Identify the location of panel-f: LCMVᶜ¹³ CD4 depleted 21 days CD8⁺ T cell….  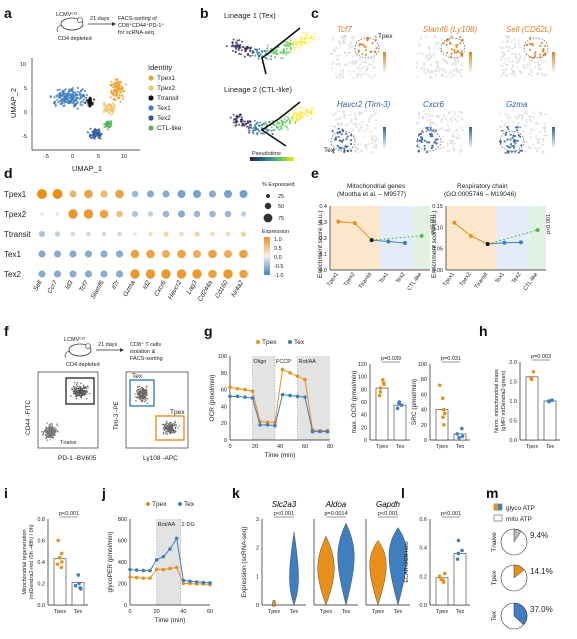
(107, 399).